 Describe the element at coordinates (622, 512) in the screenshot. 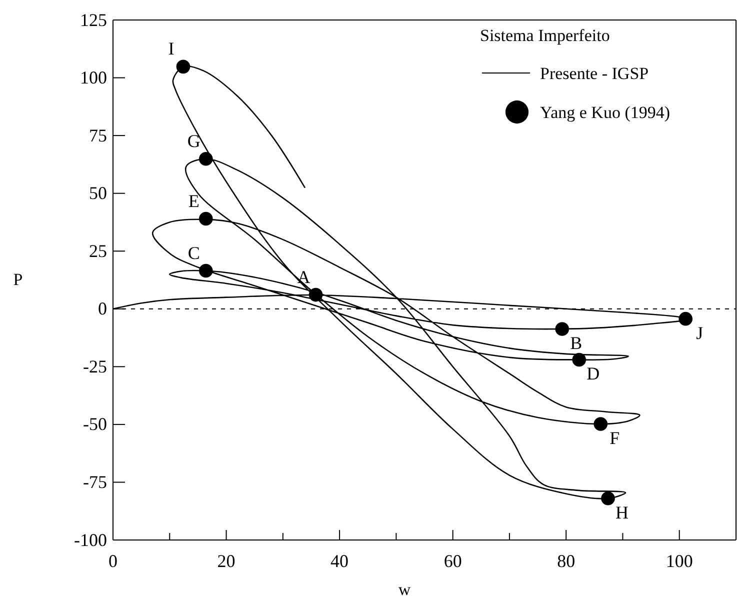

I see `annotation: H` at that location.